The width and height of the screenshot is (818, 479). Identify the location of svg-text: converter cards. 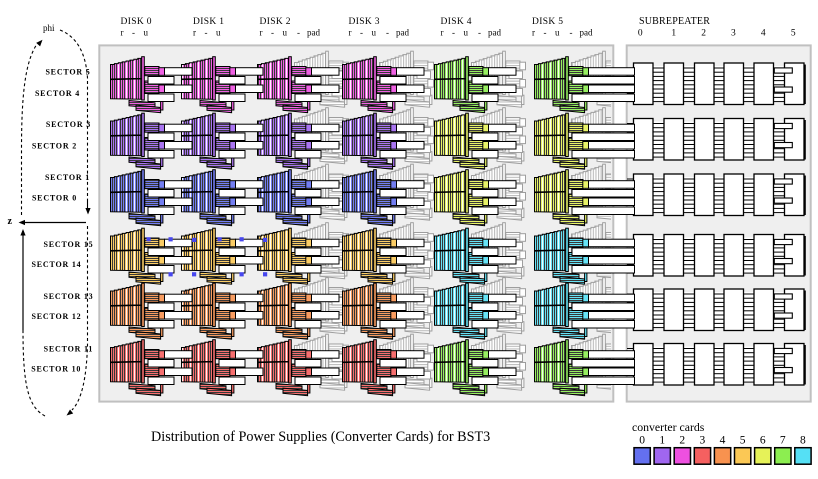
(668, 427).